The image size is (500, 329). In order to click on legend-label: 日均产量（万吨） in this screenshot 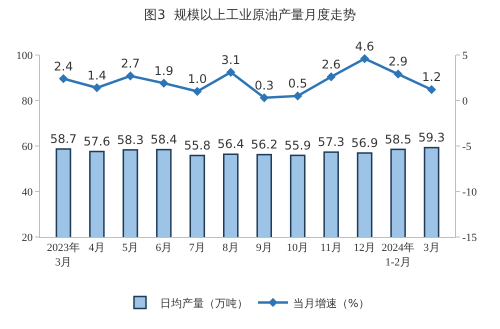, I will do `click(204, 303)`.